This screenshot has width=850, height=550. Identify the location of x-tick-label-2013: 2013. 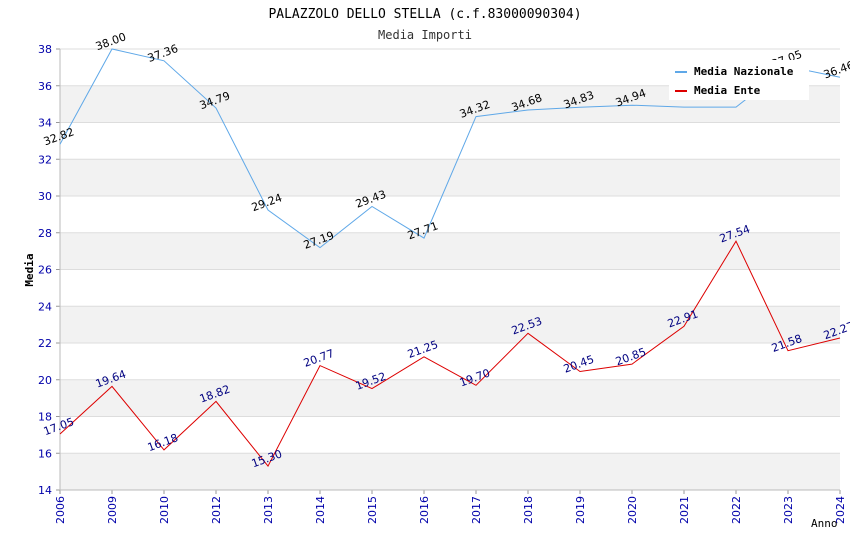
(268, 510).